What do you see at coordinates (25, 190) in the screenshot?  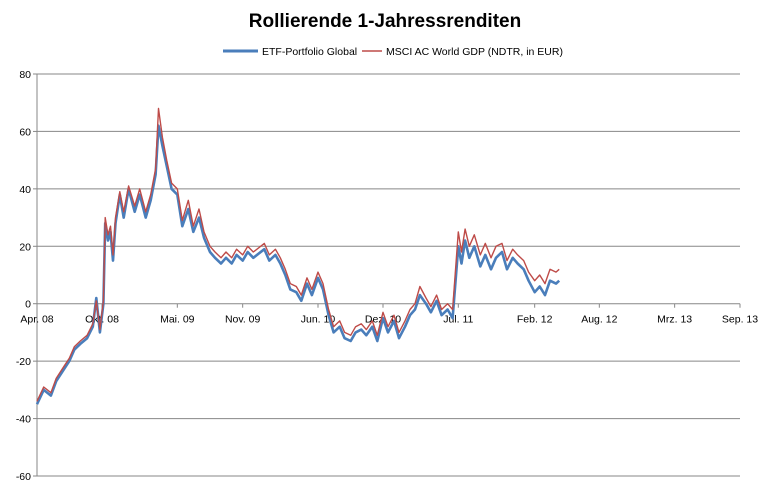 I see `y-tick-label: 40` at bounding box center [25, 190].